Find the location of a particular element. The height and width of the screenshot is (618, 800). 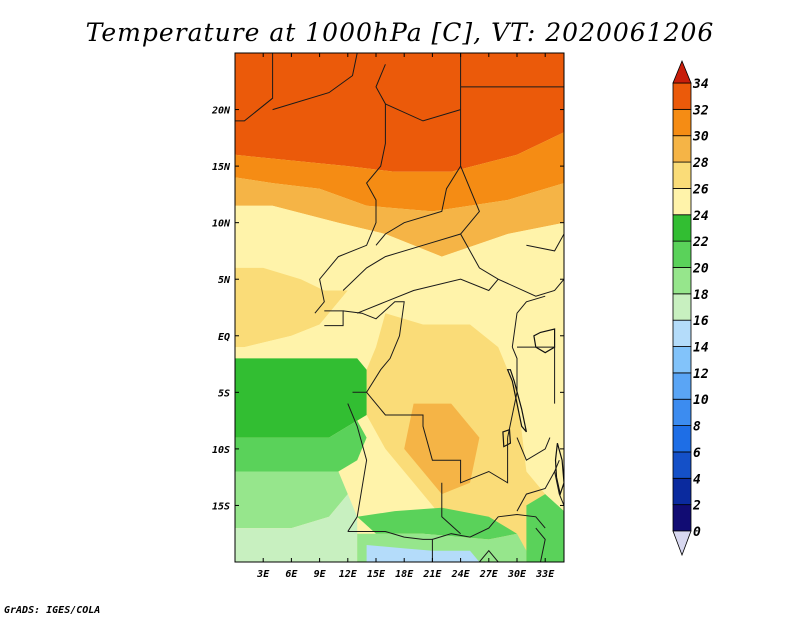

x-tick-label-33E: 33E is located at coordinates (545, 574).